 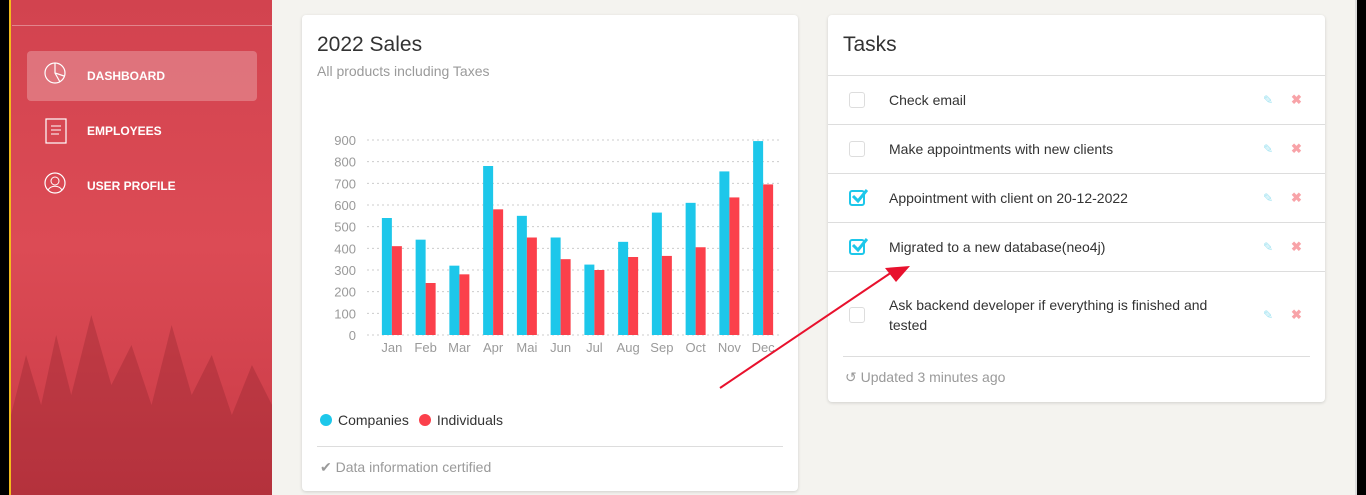 What do you see at coordinates (5, 247) in the screenshot?
I see `window-edge` at bounding box center [5, 247].